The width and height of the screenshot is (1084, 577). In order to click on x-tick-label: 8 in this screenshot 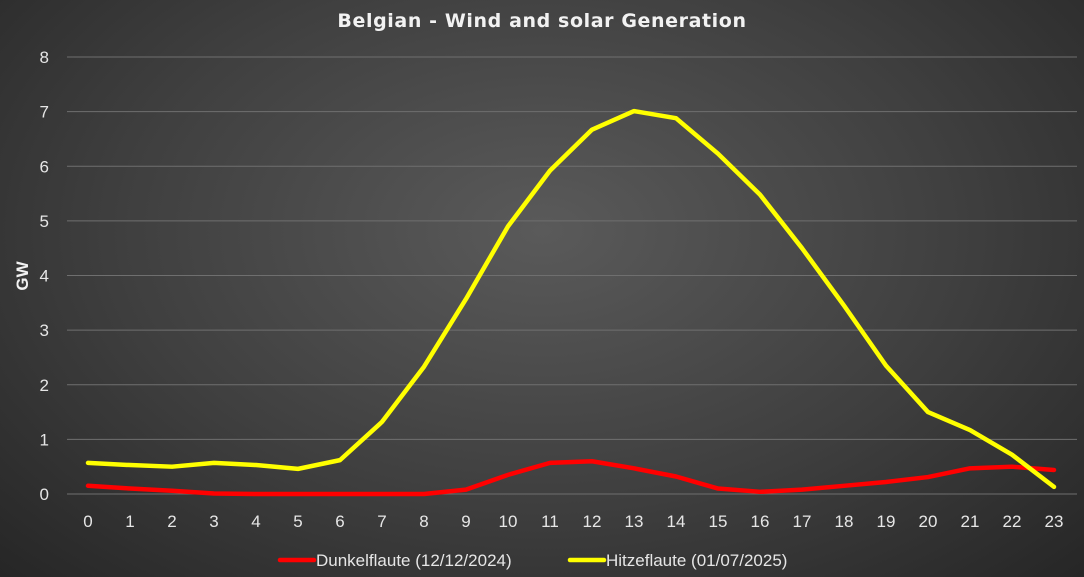, I will do `click(423, 521)`.